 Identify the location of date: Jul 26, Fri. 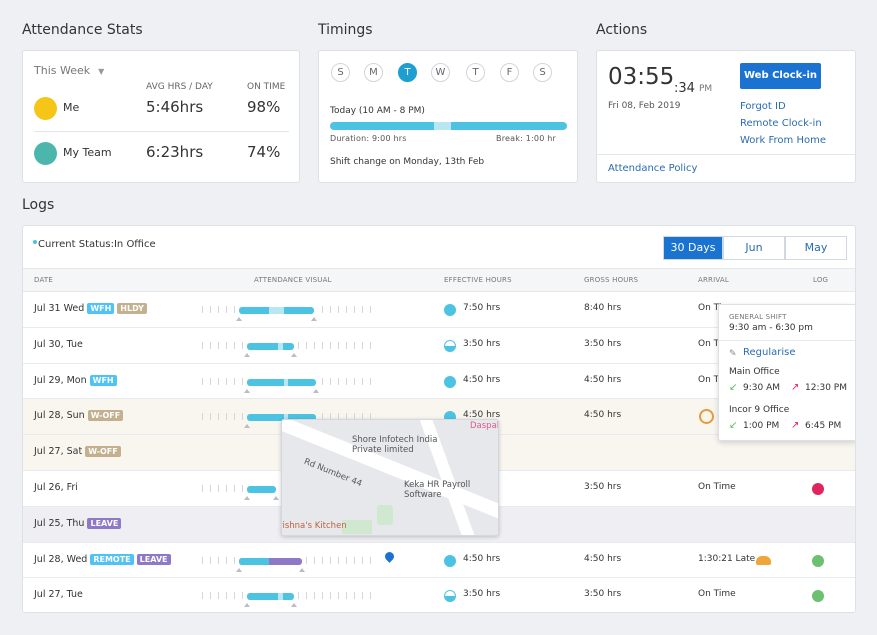
(56, 487).